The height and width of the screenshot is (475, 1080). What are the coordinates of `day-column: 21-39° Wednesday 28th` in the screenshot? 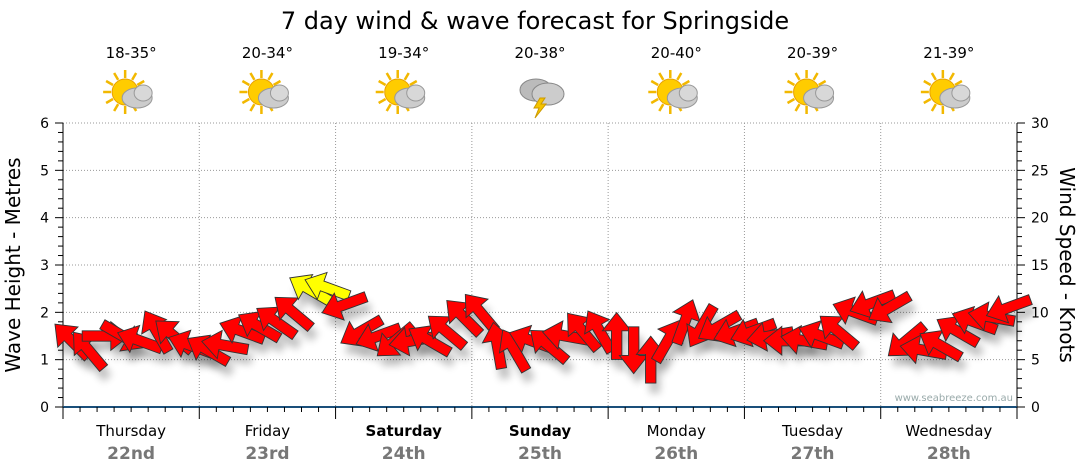 It's located at (948, 254).